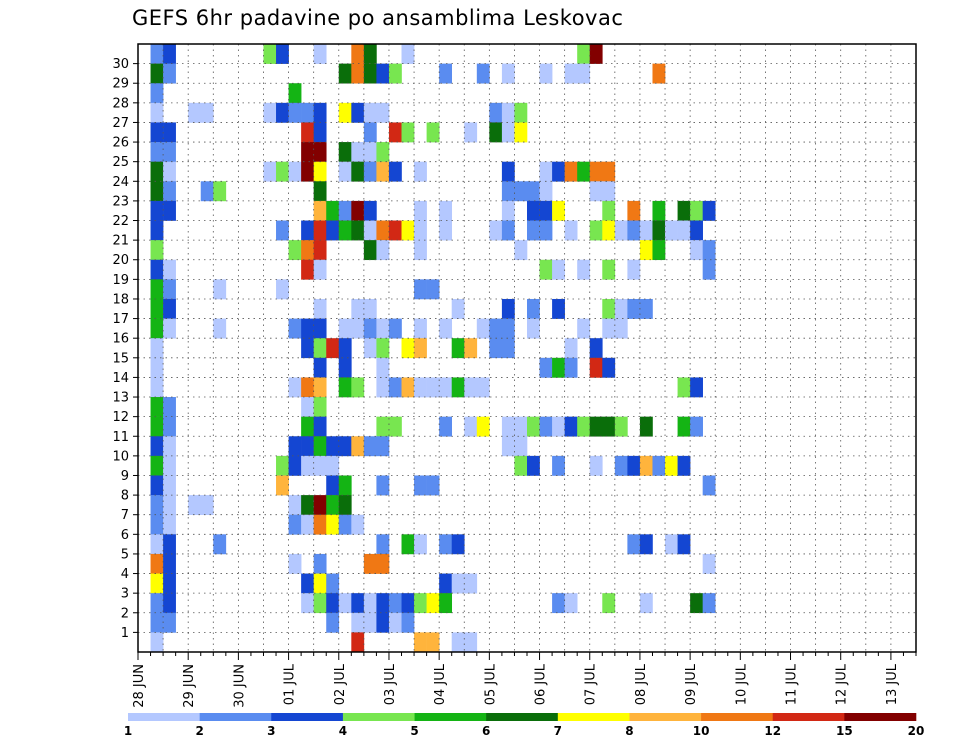  I want to click on colorbar-label: 7, so click(558, 731).